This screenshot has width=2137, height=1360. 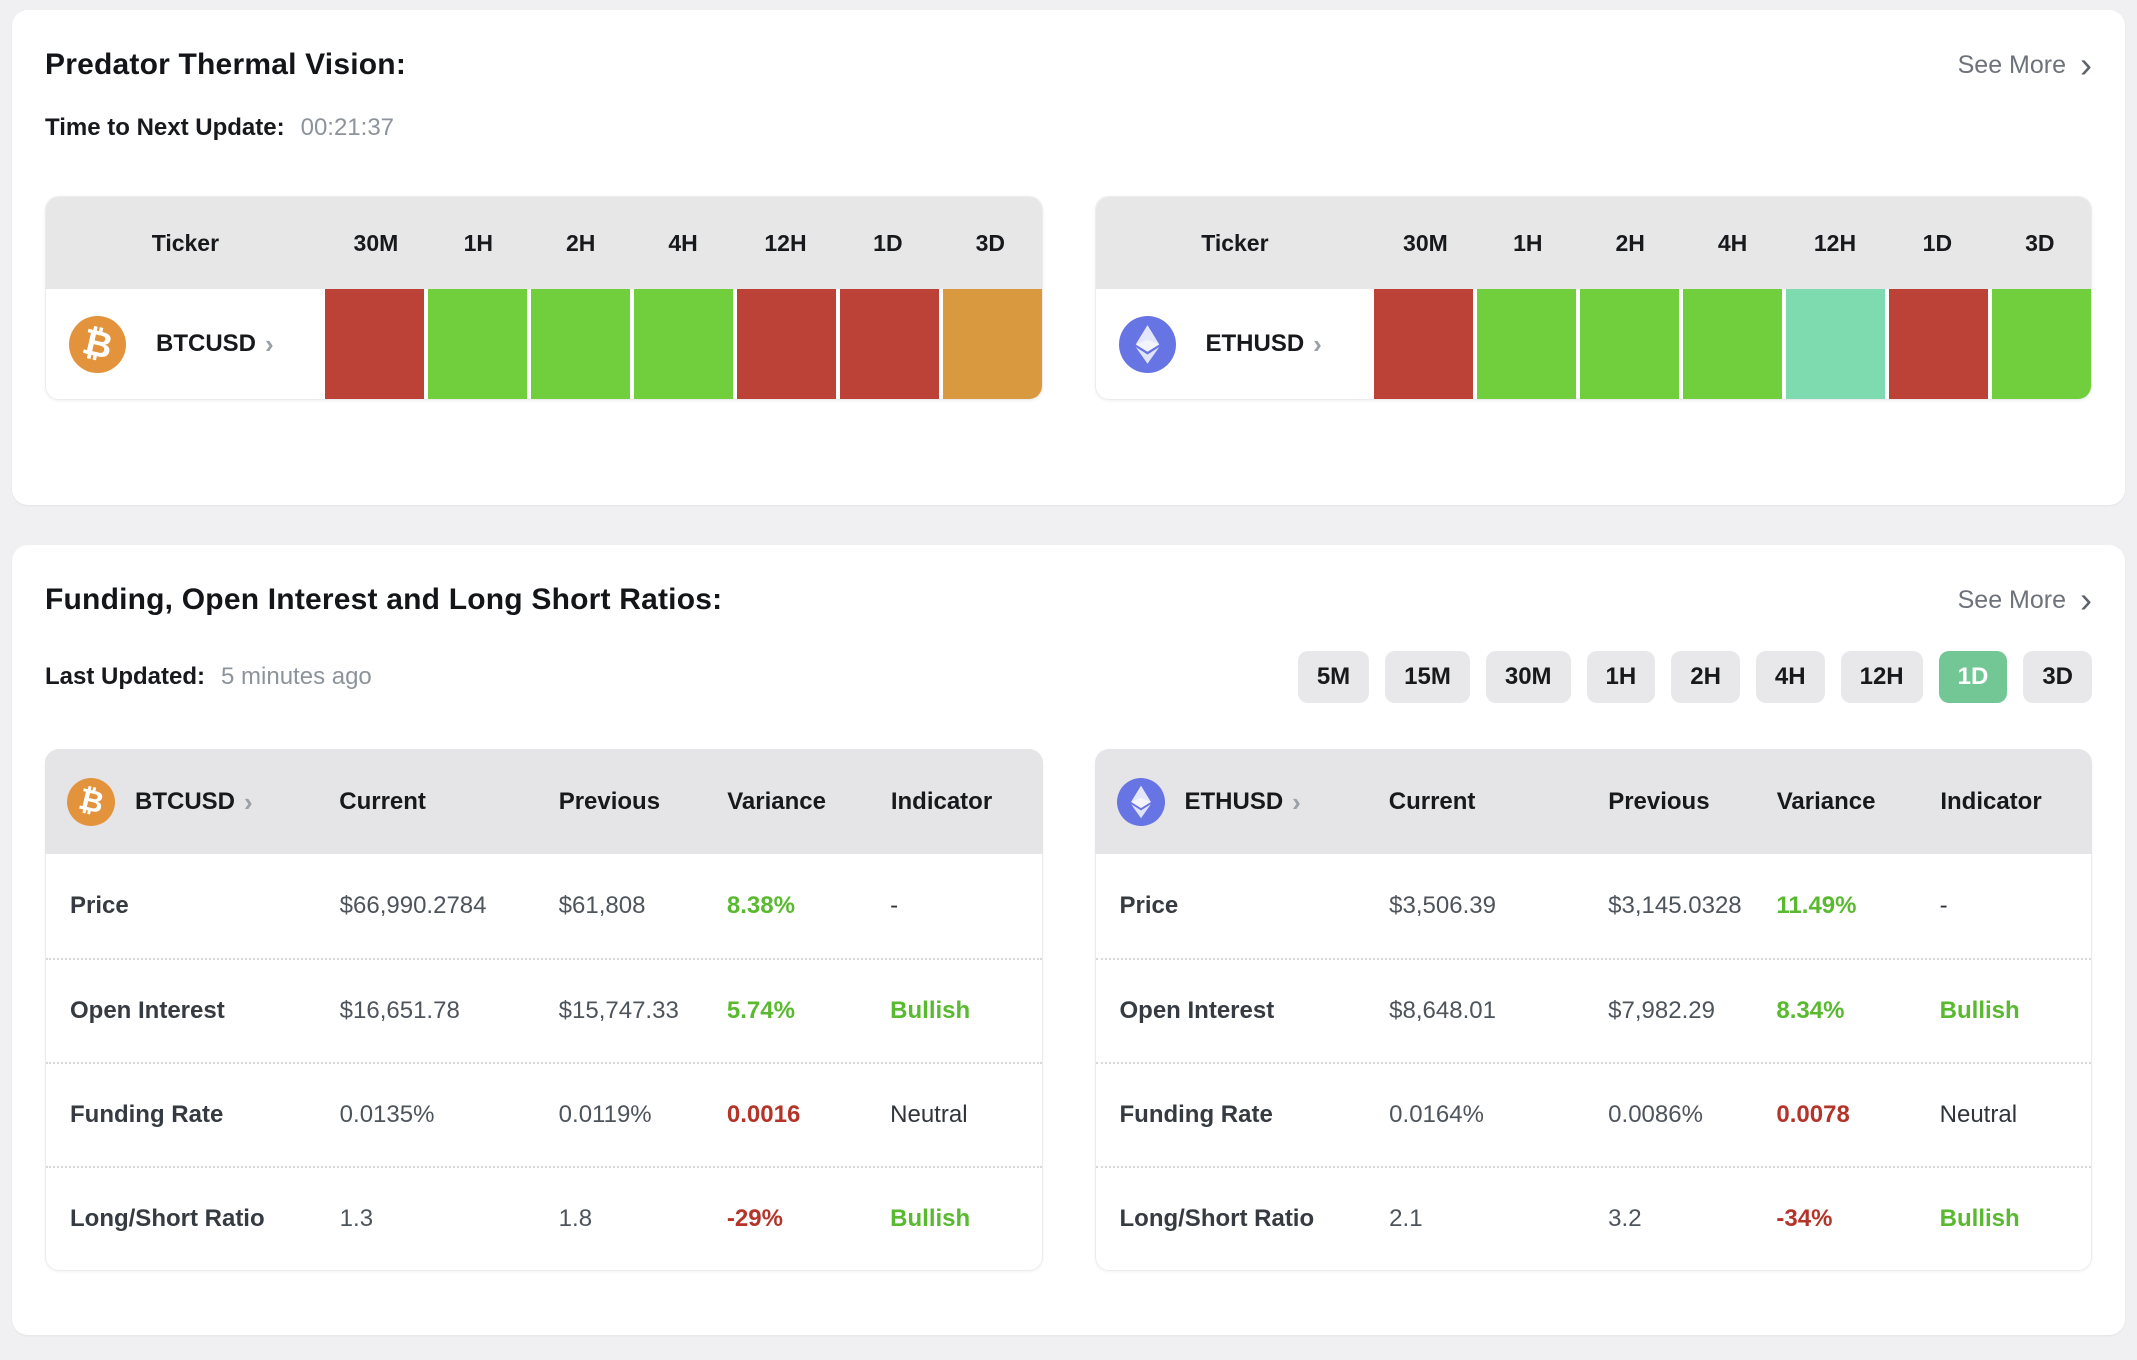 I want to click on table-row-price: Price $3,506.39 $3,145.0328 11.49% -, so click(x=1594, y=906).